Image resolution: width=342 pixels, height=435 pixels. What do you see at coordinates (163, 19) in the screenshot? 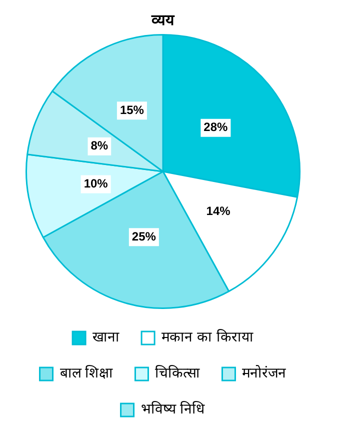
I see `chart-title: व्यय` at bounding box center [163, 19].